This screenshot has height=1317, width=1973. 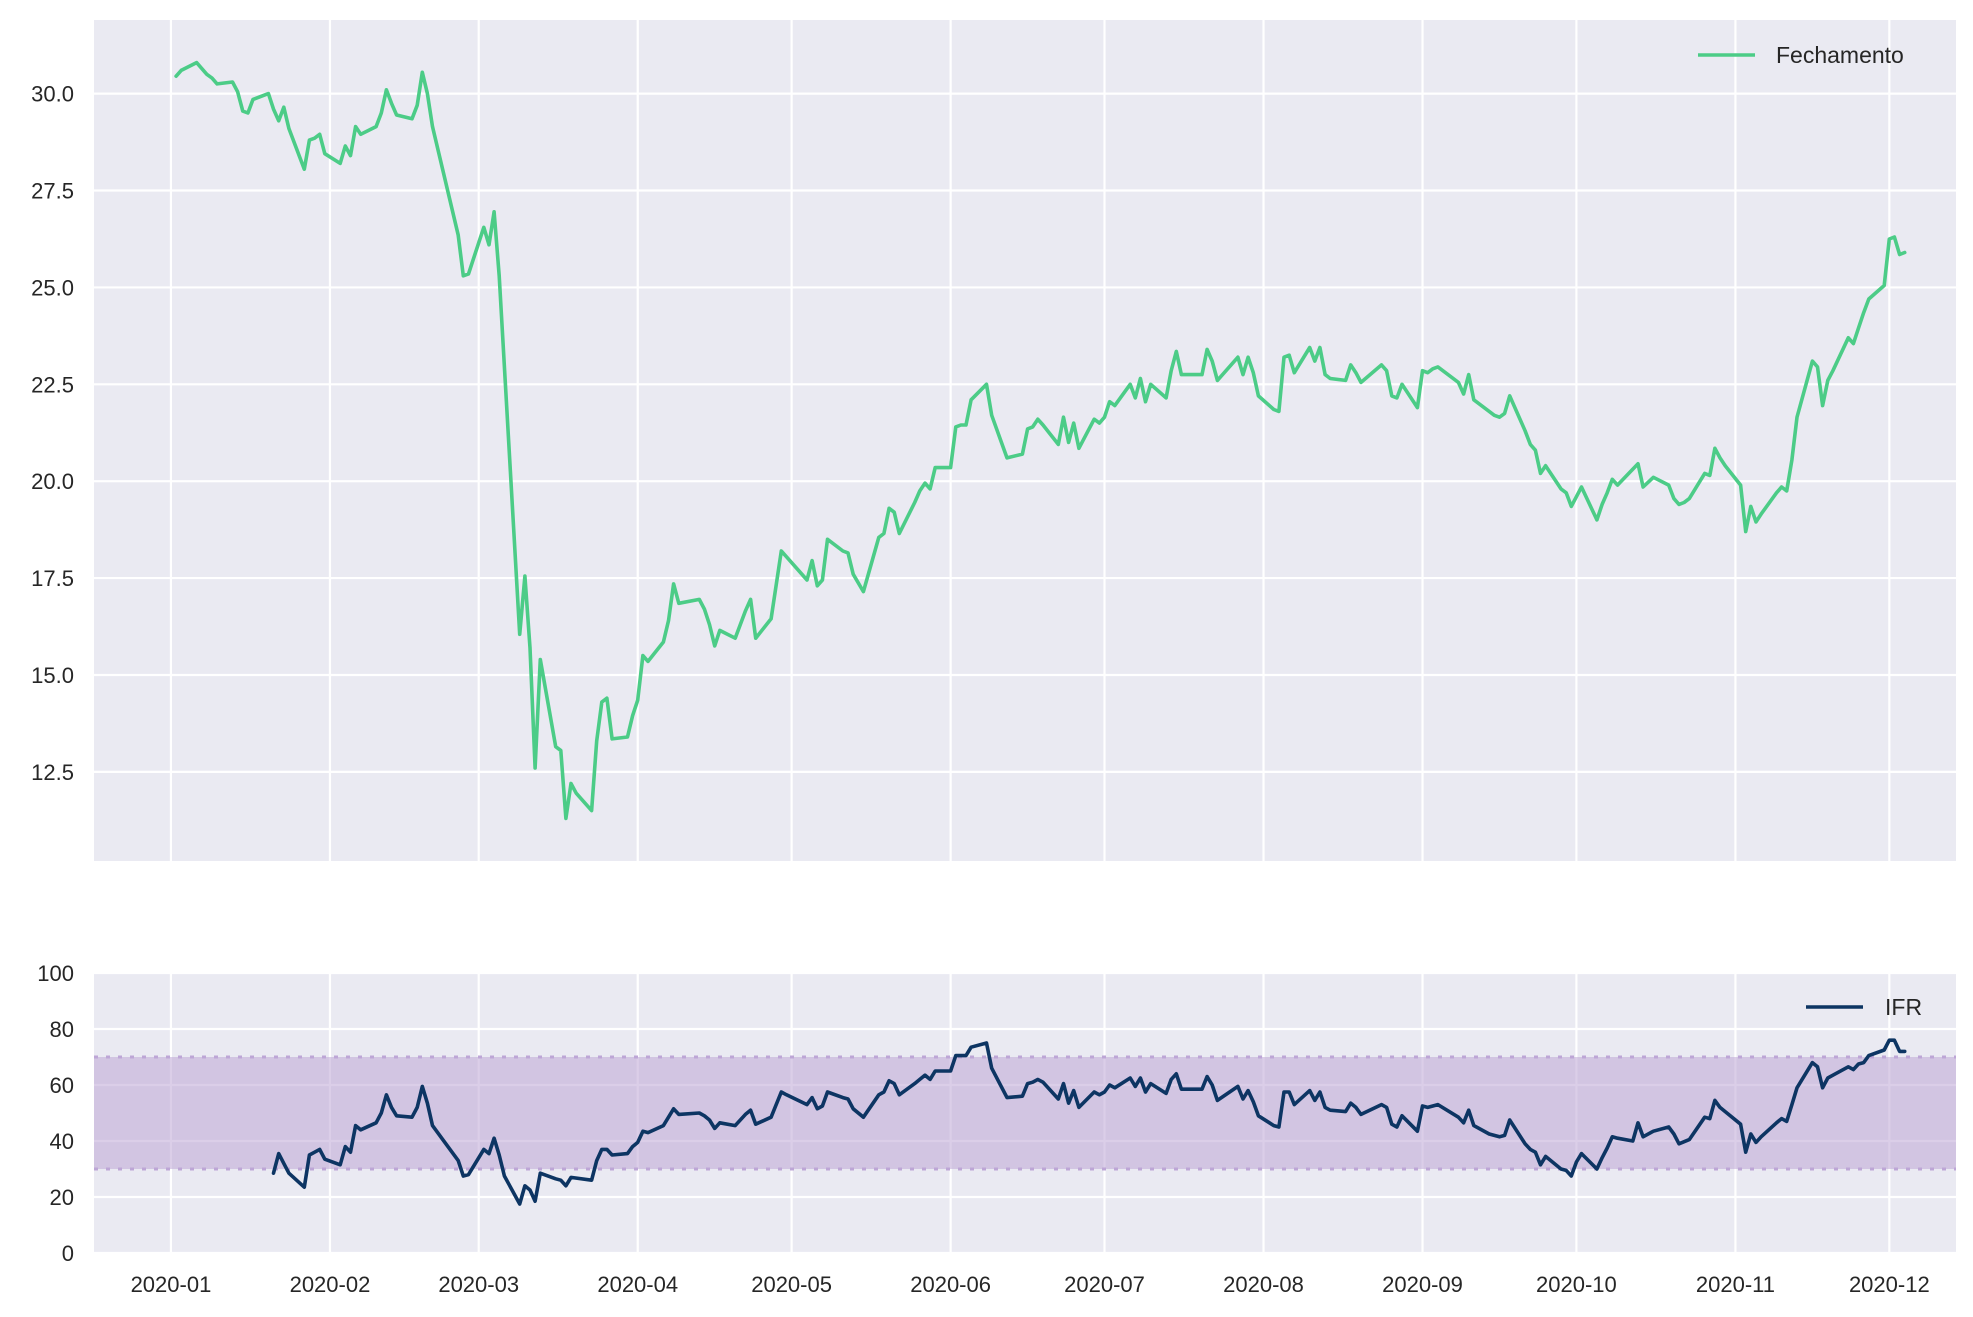 I want to click on ifr-y-tick-label: 40, so click(x=62, y=1141).